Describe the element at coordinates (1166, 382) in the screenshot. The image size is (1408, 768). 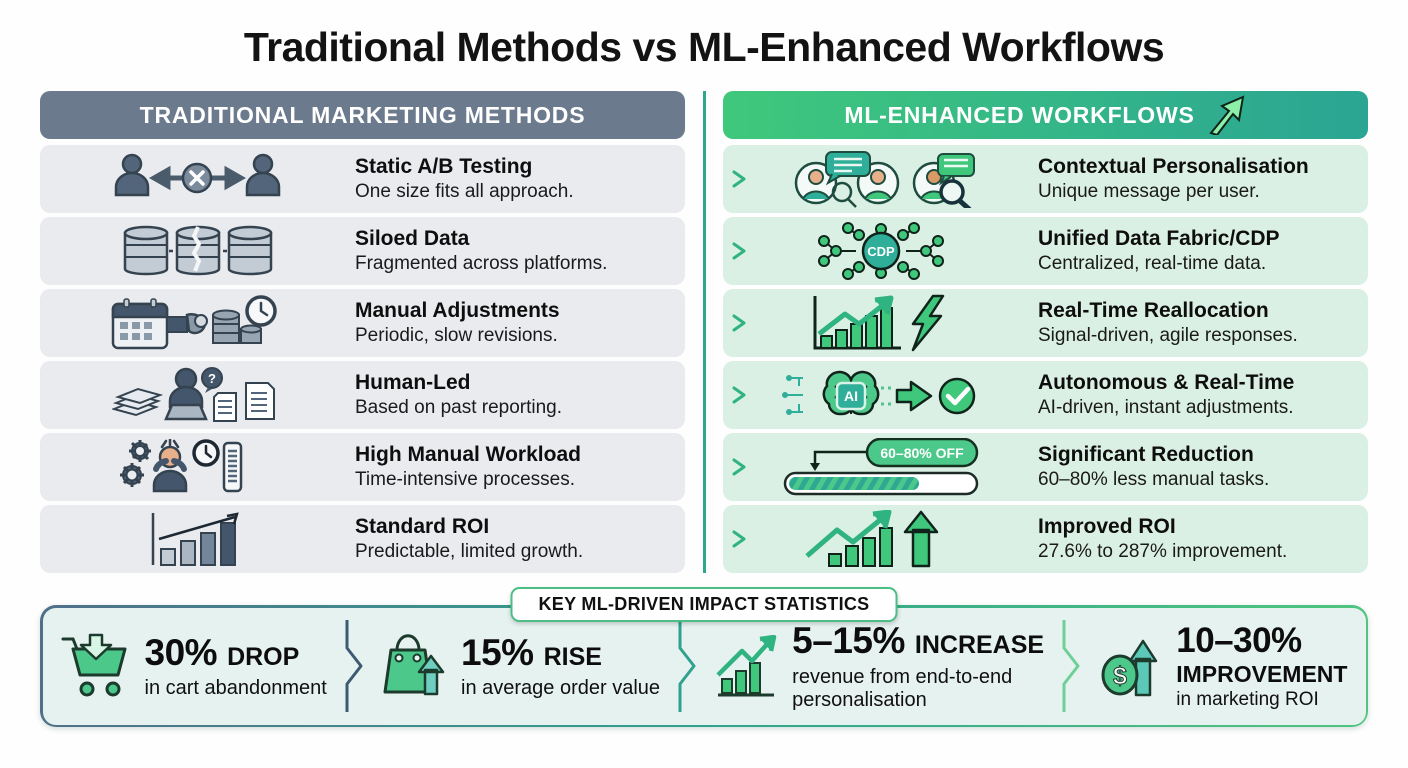
I see `row-title: Autonomous & Real-Time` at that location.